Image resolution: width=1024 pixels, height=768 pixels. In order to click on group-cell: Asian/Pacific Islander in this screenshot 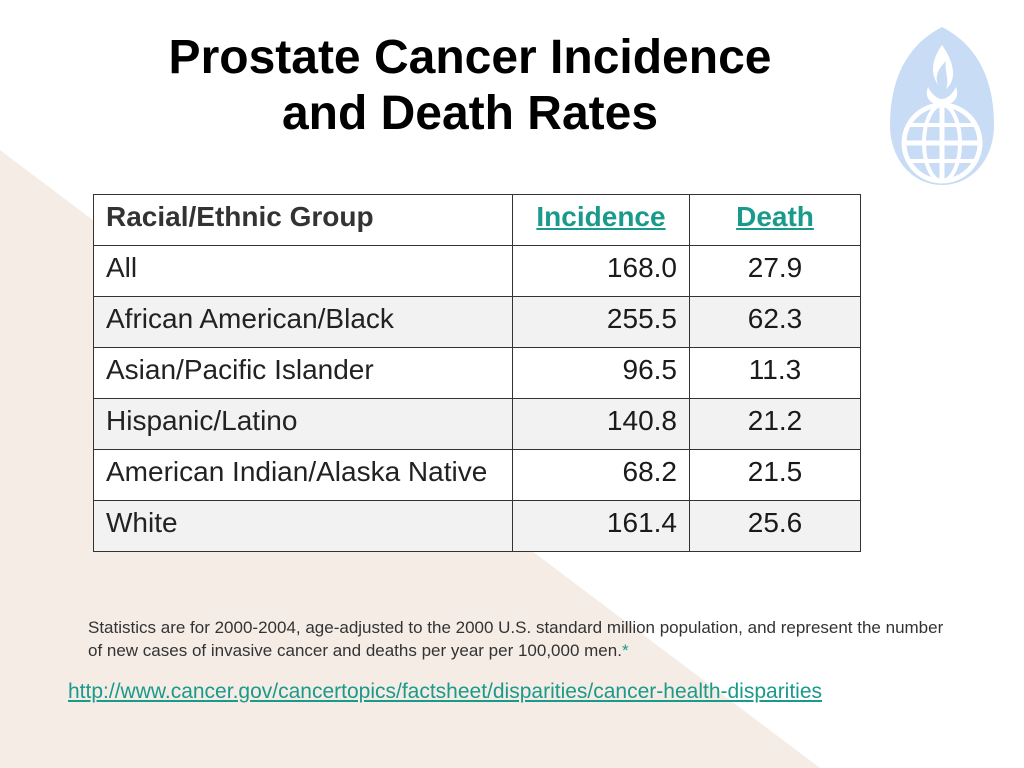, I will do `click(303, 373)`.